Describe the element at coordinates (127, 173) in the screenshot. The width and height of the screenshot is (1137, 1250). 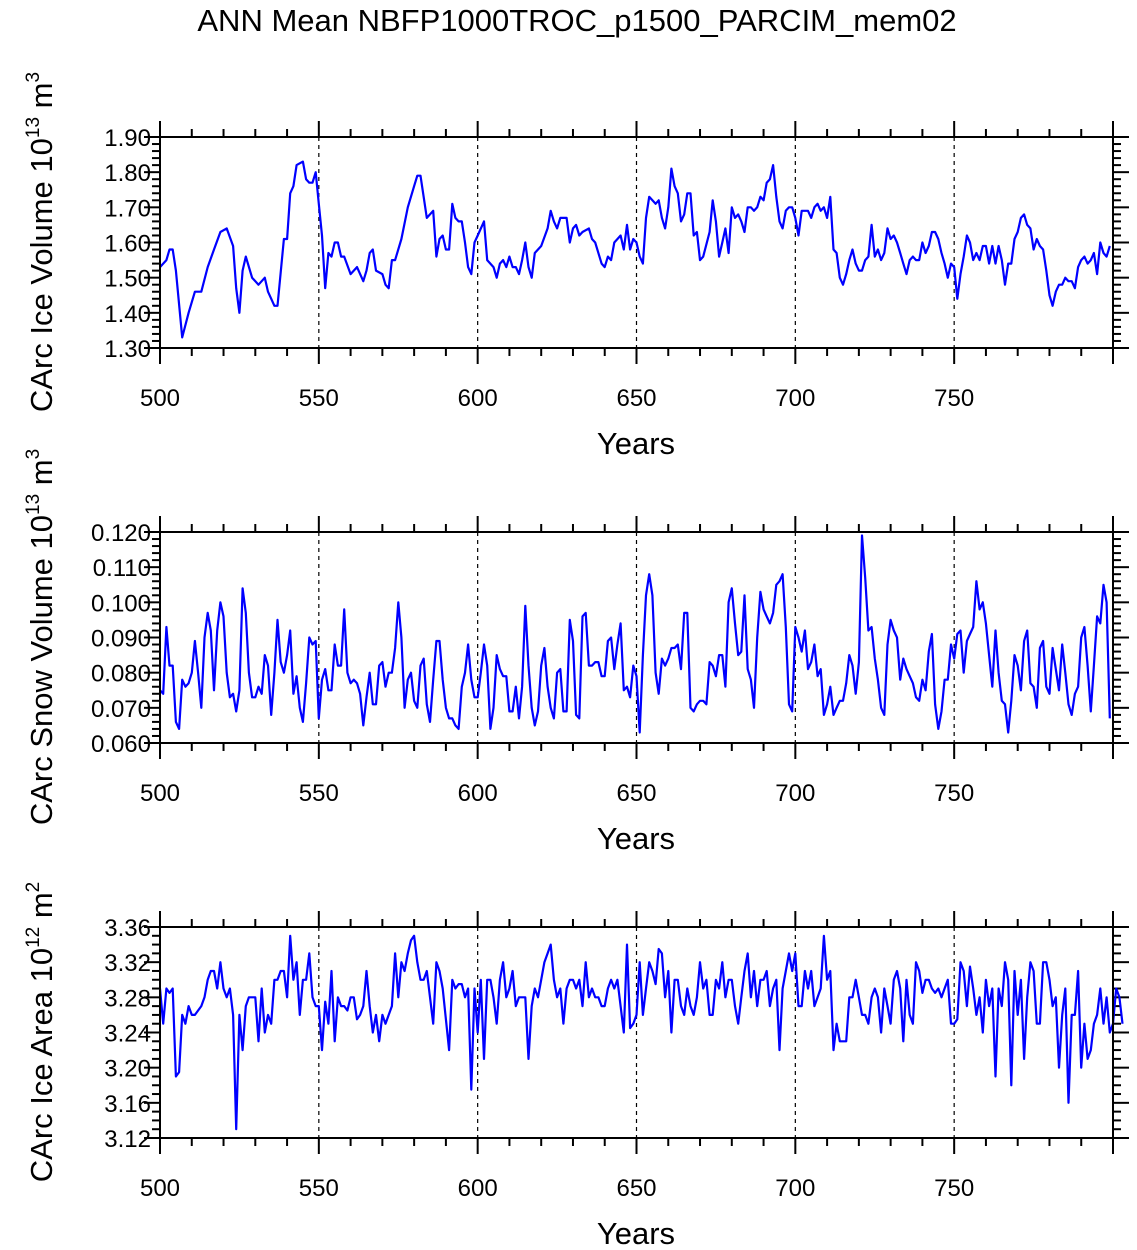
I see `y-tick-label: 1.80` at that location.